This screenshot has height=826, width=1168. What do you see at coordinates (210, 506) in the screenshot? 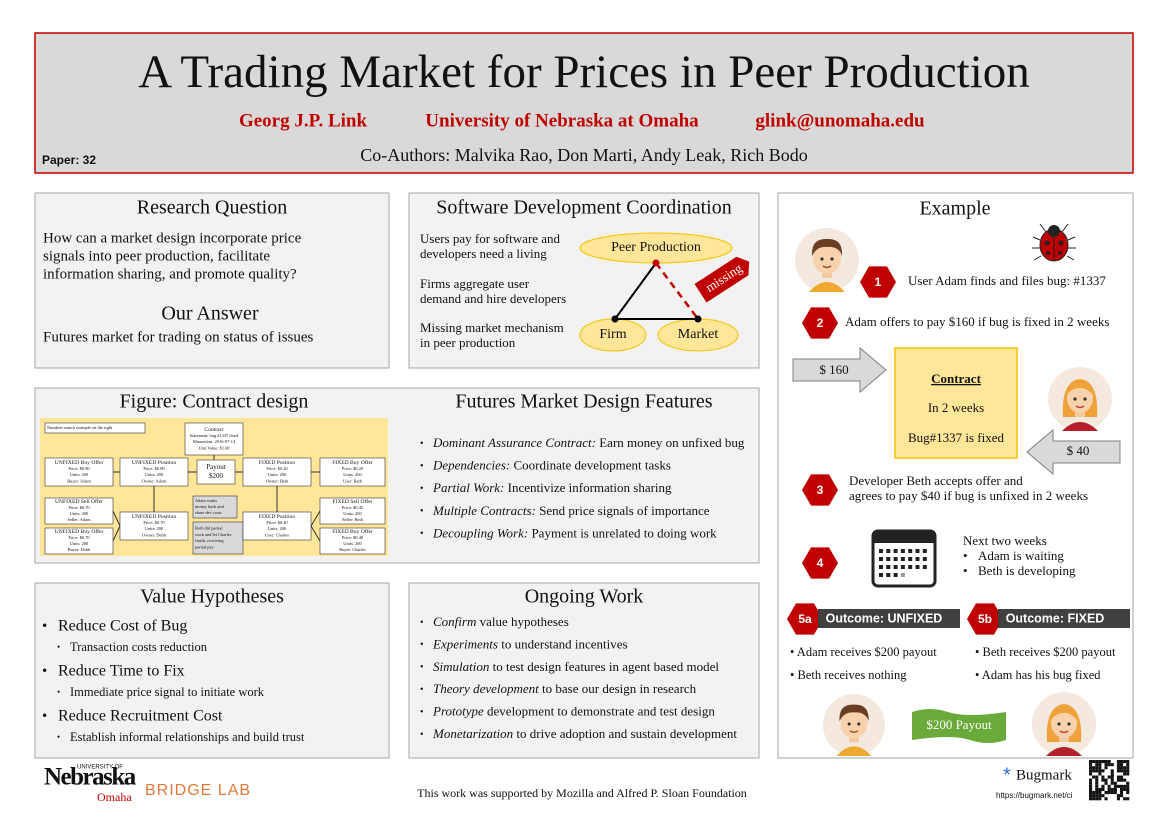
I see `figure-box-text: money back and` at bounding box center [210, 506].